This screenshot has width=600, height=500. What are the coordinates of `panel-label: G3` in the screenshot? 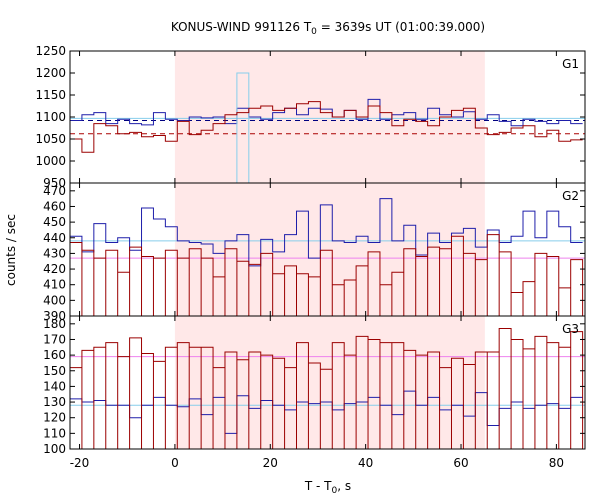 It's located at (570, 329).